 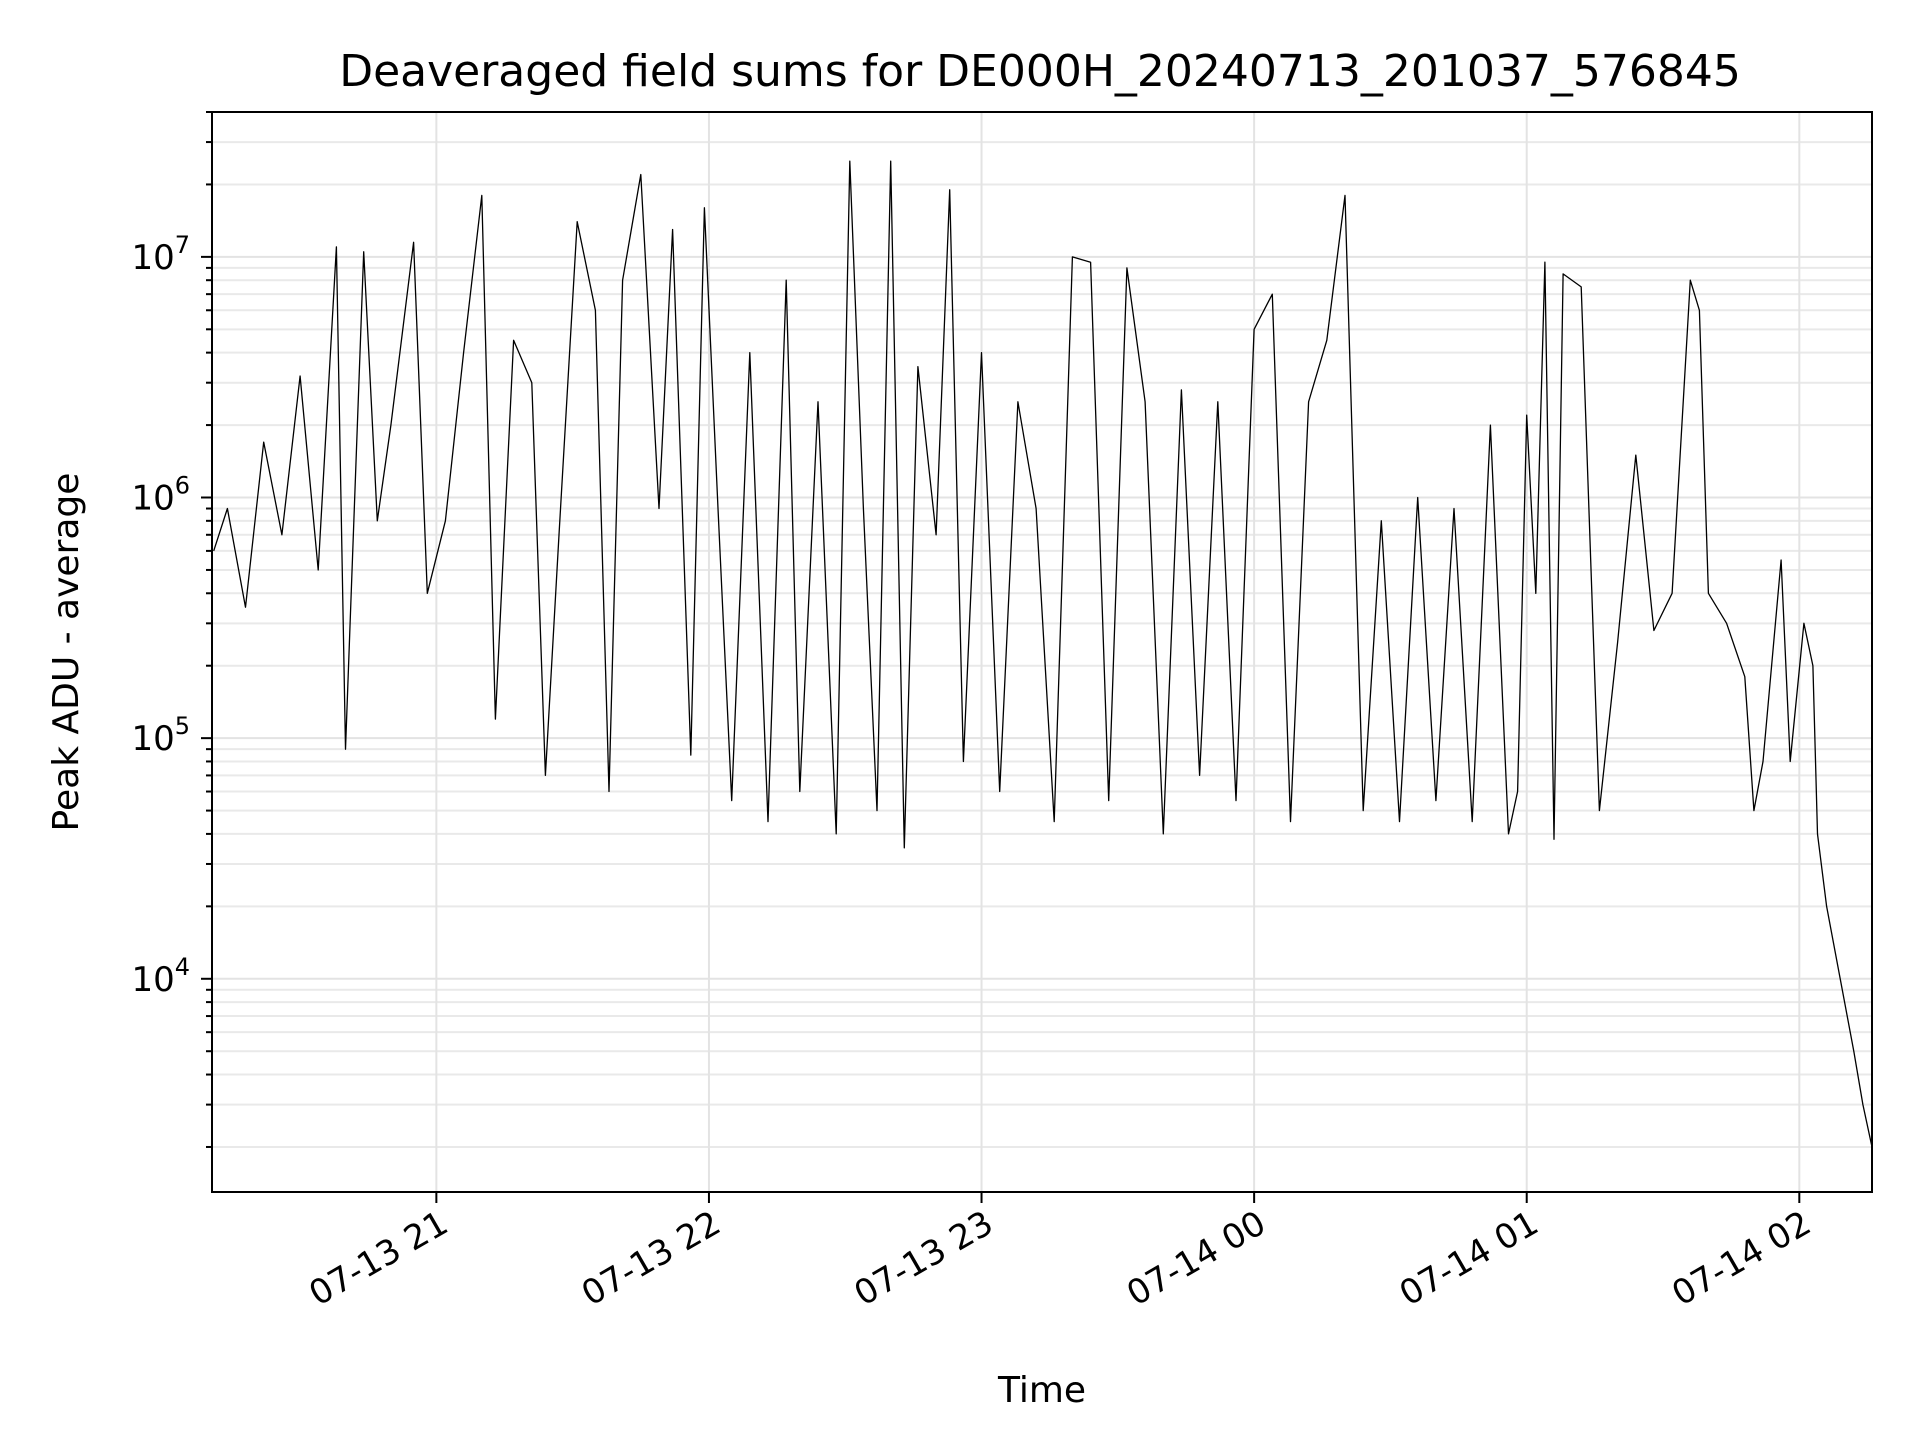 I want to click on x-tick-label: 07-13 21, so click(x=378, y=1258).